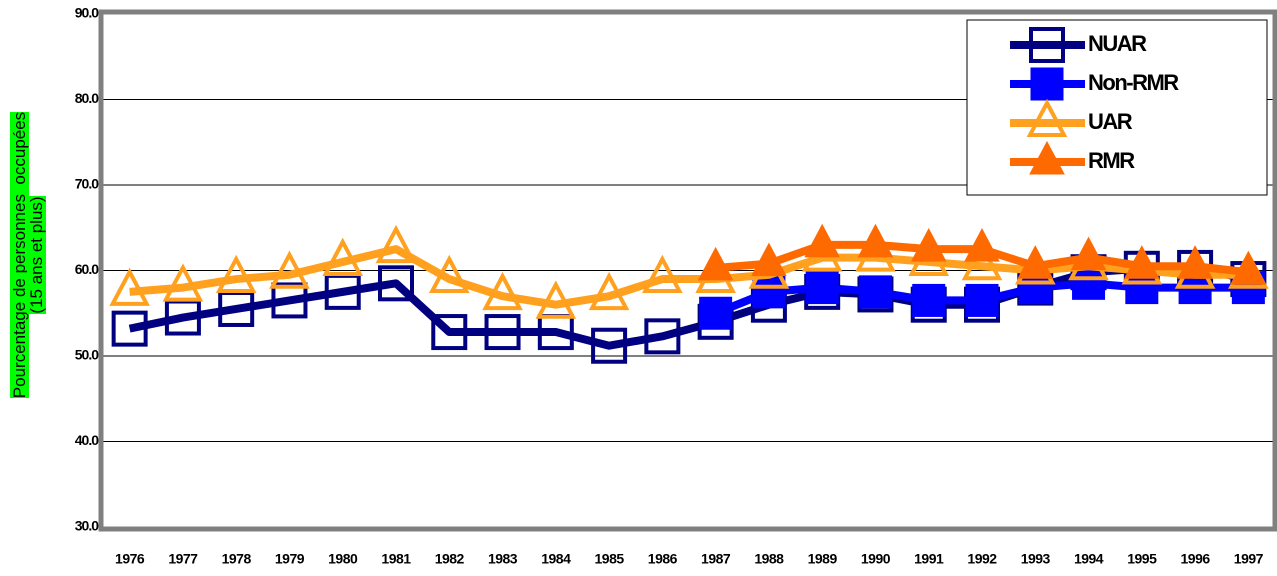  What do you see at coordinates (982, 559) in the screenshot?
I see `x-tick-label: 1992` at bounding box center [982, 559].